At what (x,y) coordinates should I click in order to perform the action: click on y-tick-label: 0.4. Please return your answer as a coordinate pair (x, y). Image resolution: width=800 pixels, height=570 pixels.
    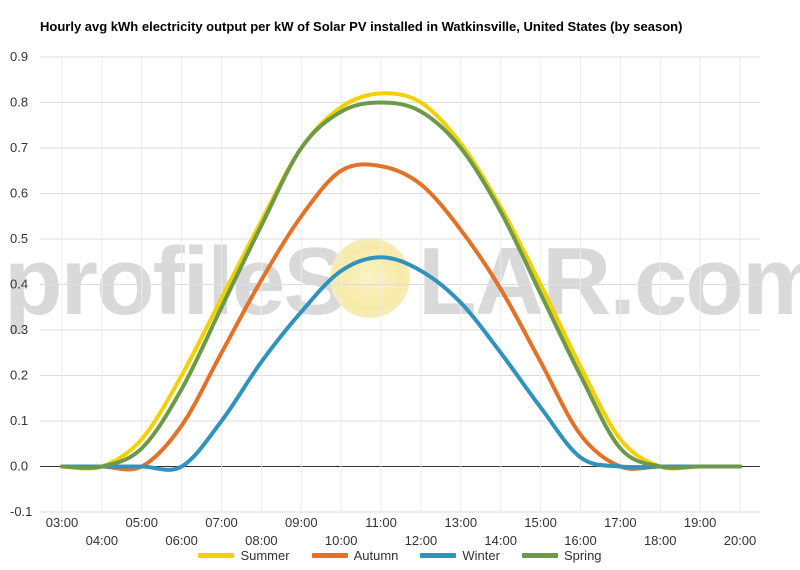
    Looking at the image, I should click on (19, 284).